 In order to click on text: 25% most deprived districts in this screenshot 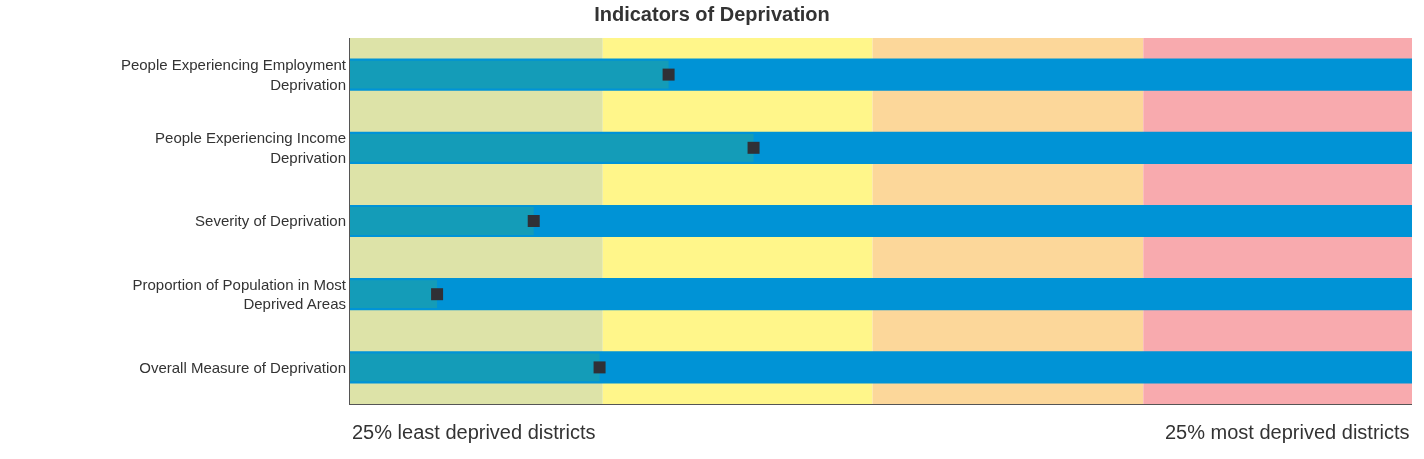, I will do `click(1287, 432)`.